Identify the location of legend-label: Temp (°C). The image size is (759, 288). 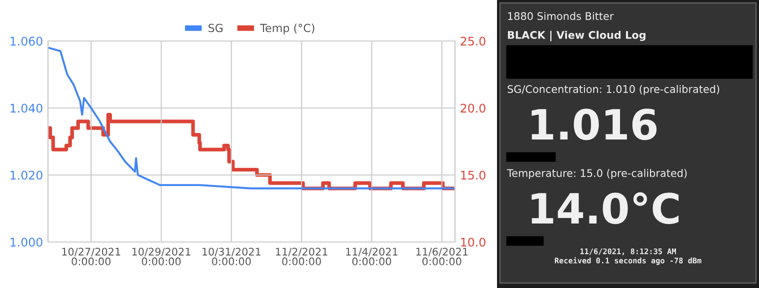
(287, 29).